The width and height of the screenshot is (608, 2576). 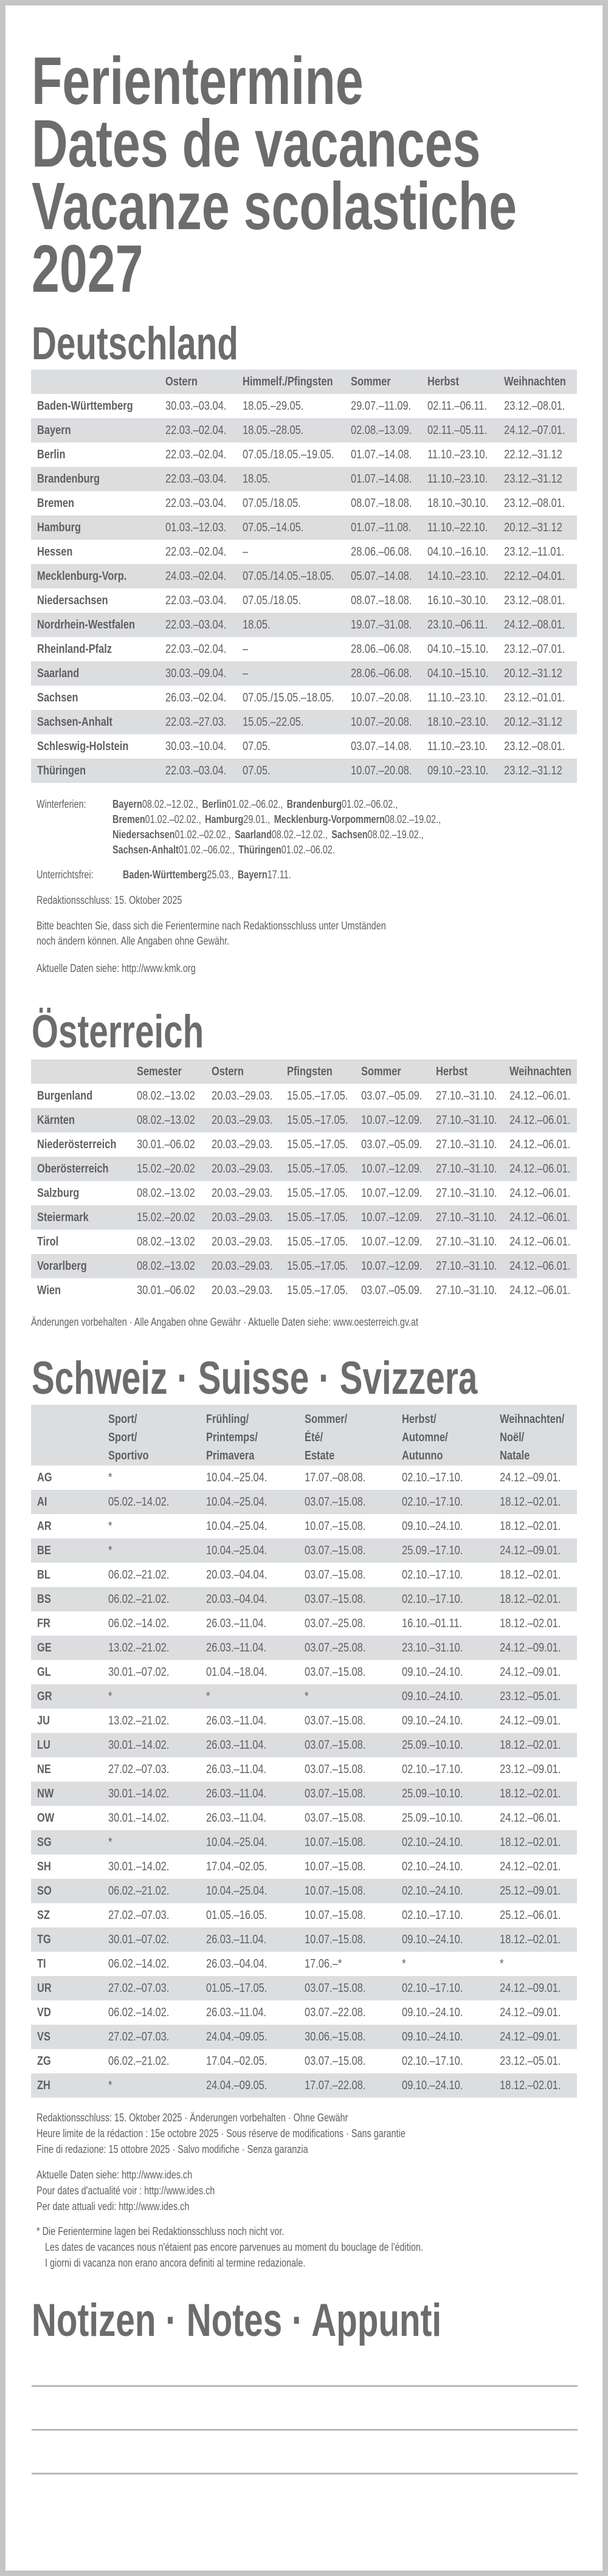 What do you see at coordinates (335, 2037) in the screenshot?
I see `date-range: 30.06.–15.08.` at bounding box center [335, 2037].